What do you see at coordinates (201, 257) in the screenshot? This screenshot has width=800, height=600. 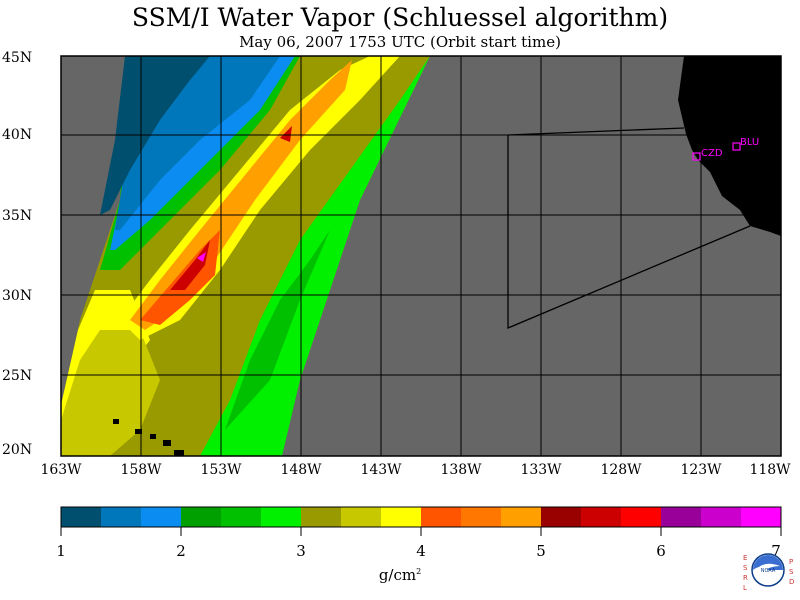 I see `swath-magenta-peak` at bounding box center [201, 257].